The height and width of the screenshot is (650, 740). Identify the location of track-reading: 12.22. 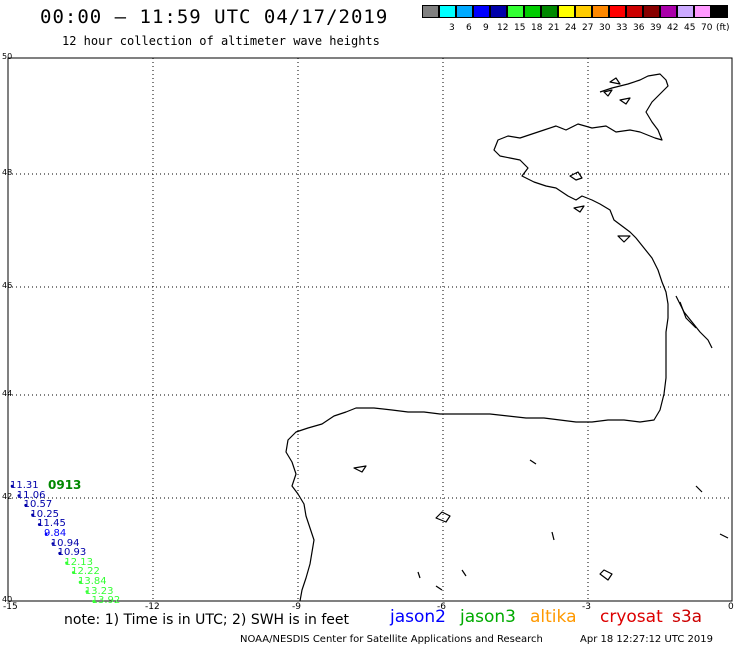
(85, 572).